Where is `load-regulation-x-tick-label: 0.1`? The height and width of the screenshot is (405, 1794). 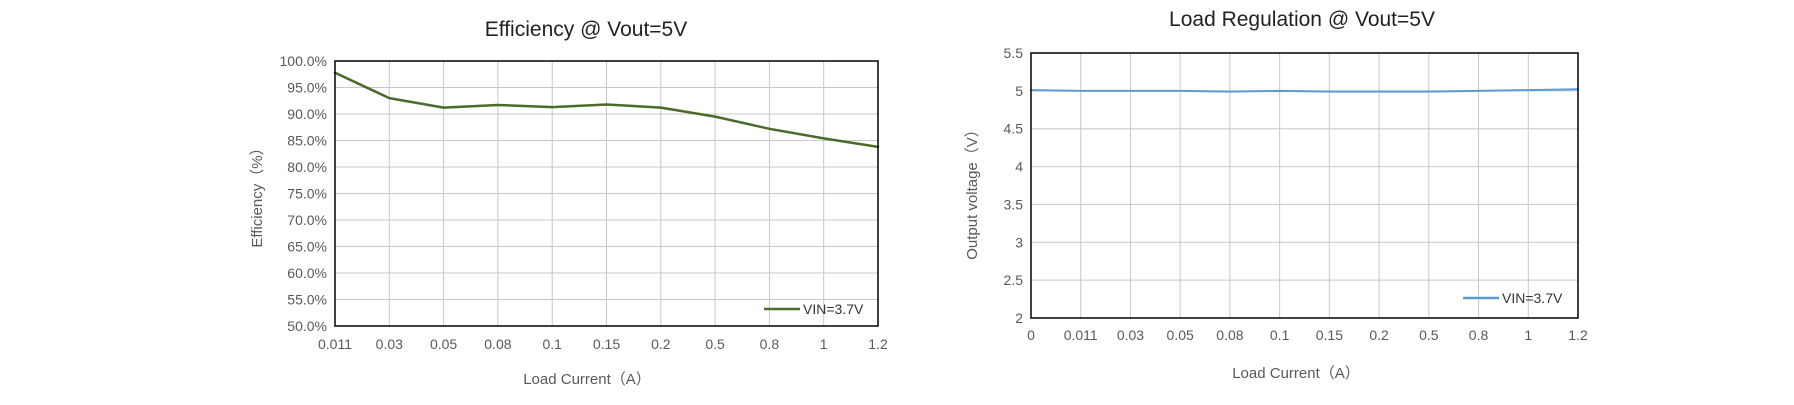 load-regulation-x-tick-label: 0.1 is located at coordinates (1280, 335).